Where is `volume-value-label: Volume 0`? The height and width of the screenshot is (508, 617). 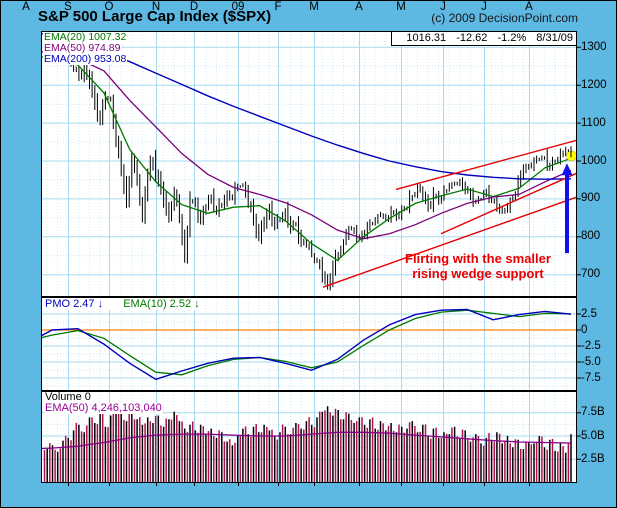
volume-value-label: Volume 0 is located at coordinates (68, 397).